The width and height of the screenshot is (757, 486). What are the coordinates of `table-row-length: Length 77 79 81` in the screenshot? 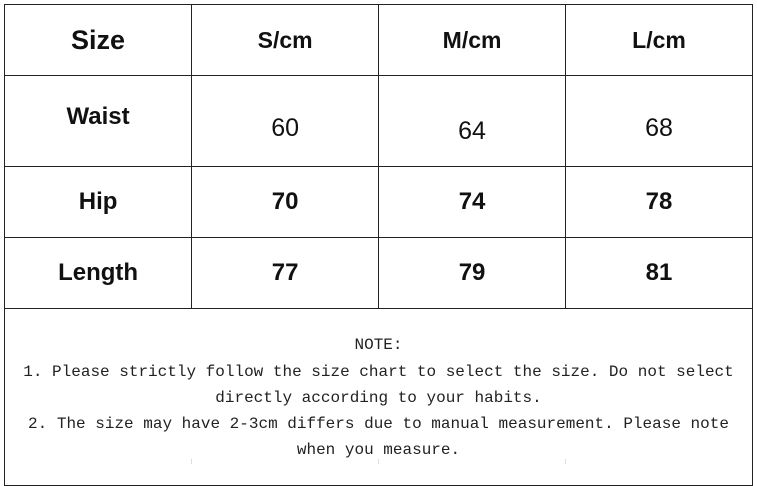 It's located at (378, 273).